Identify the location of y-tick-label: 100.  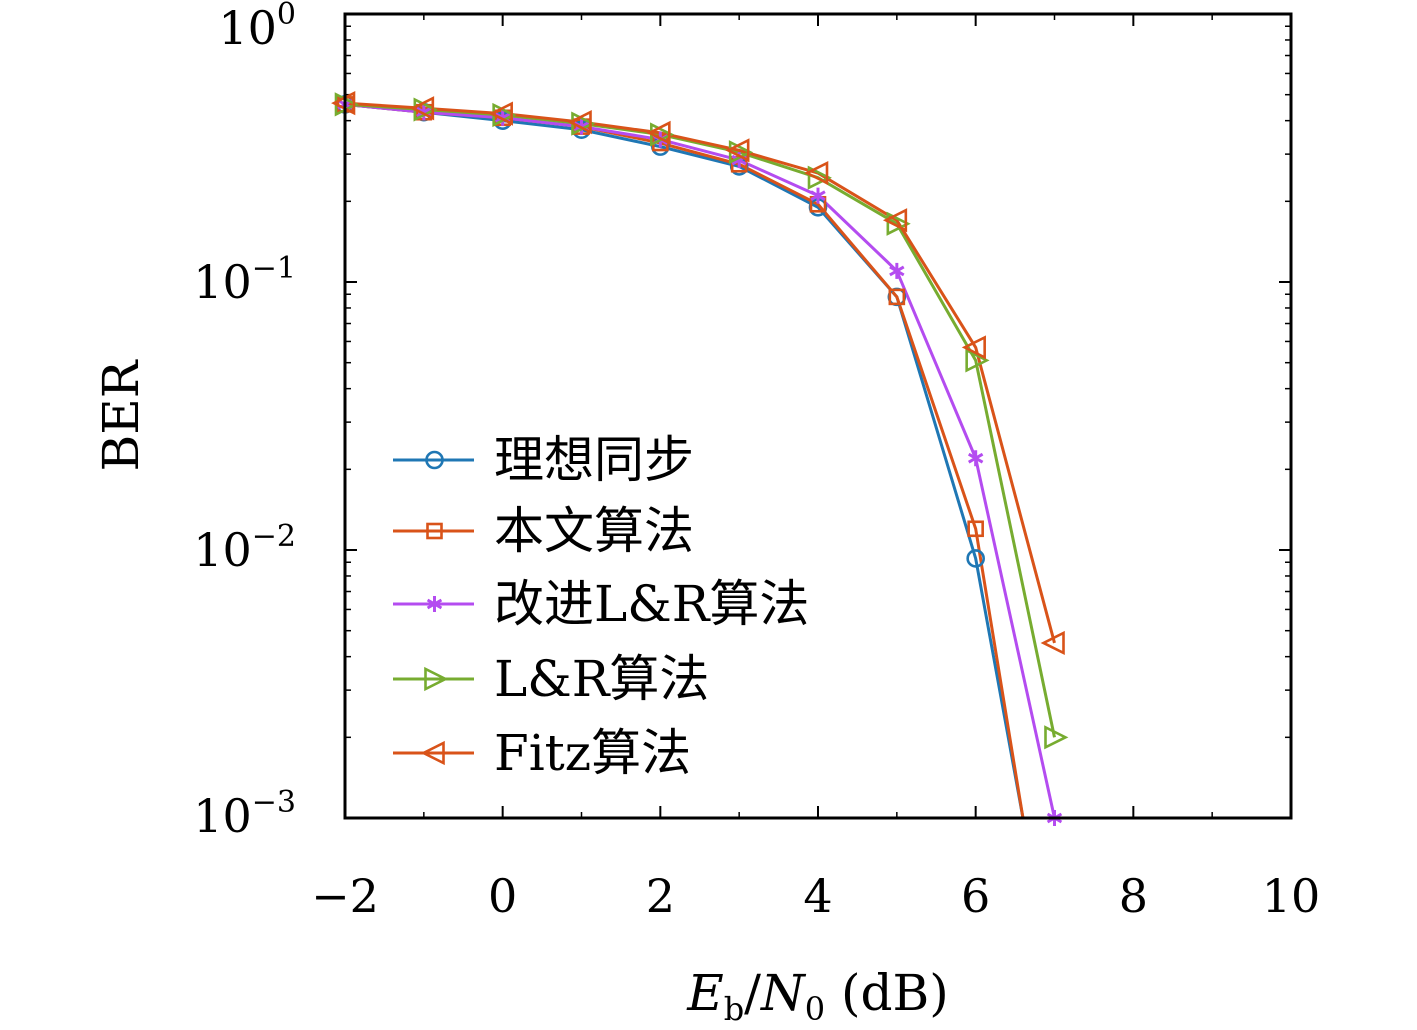
(257, 27).